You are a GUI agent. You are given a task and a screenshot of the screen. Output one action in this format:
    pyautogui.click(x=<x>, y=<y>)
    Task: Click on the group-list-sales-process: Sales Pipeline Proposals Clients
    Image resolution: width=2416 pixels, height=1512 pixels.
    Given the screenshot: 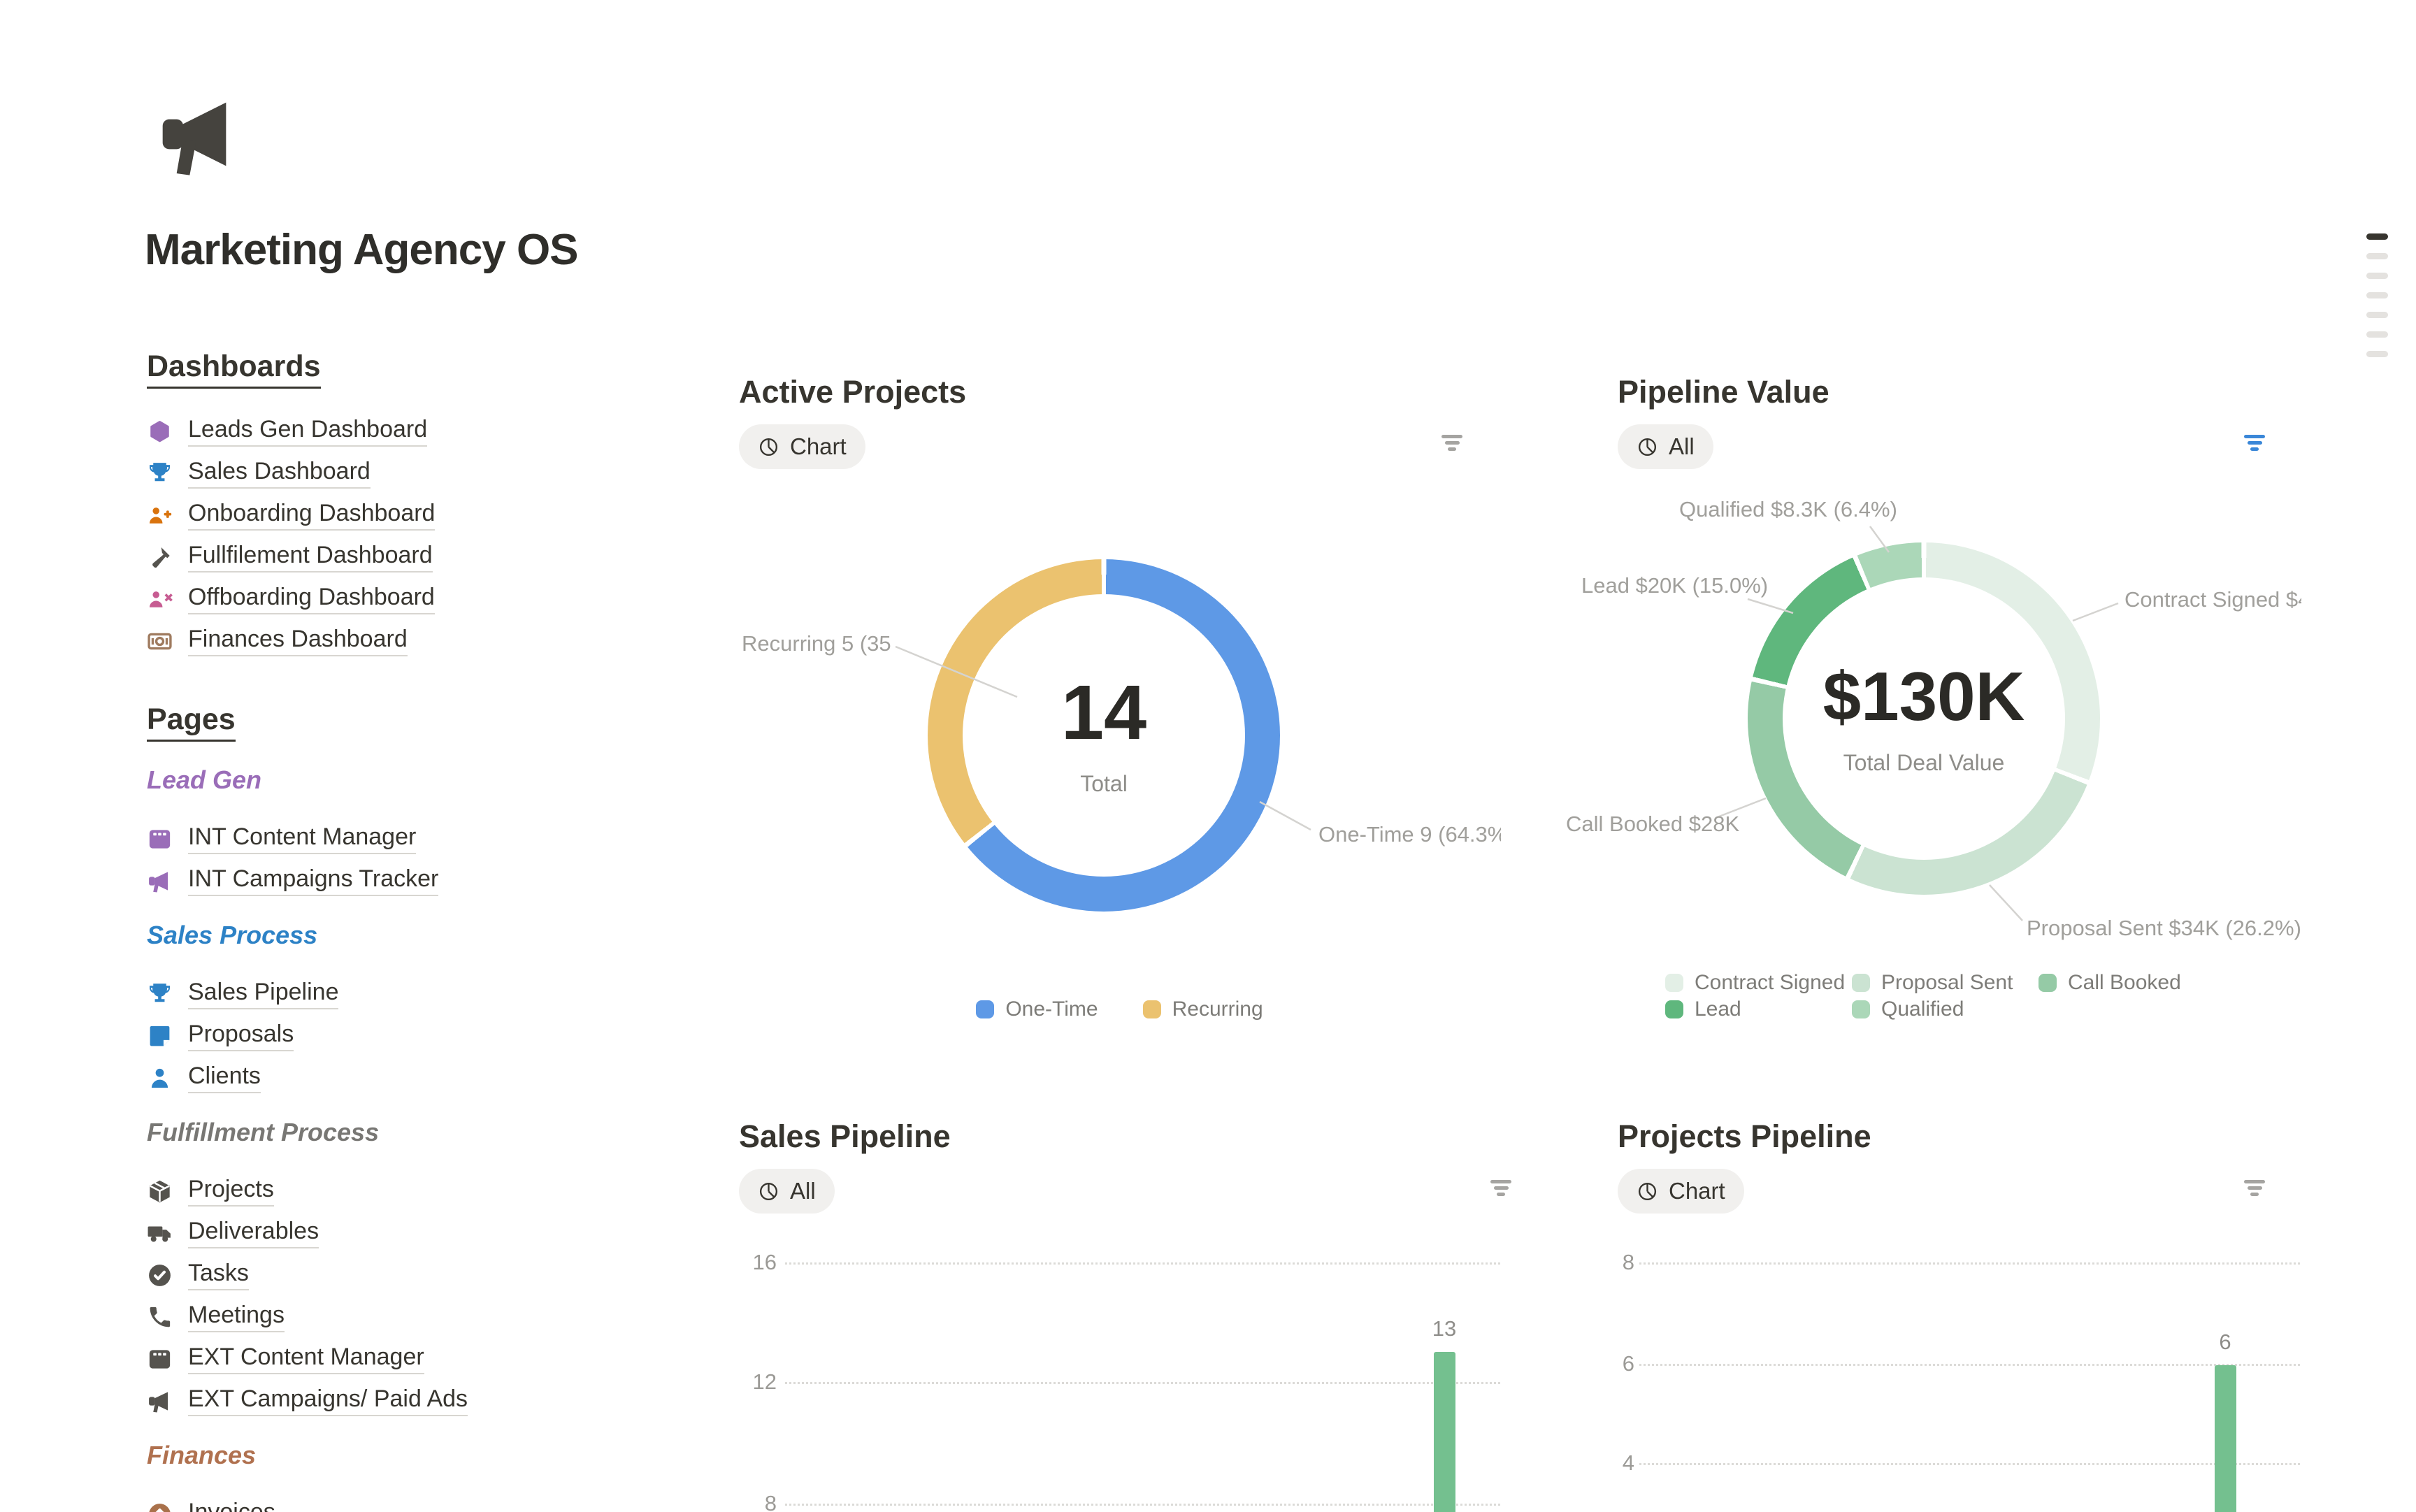 What is the action you would take?
    pyautogui.click(x=447, y=1036)
    